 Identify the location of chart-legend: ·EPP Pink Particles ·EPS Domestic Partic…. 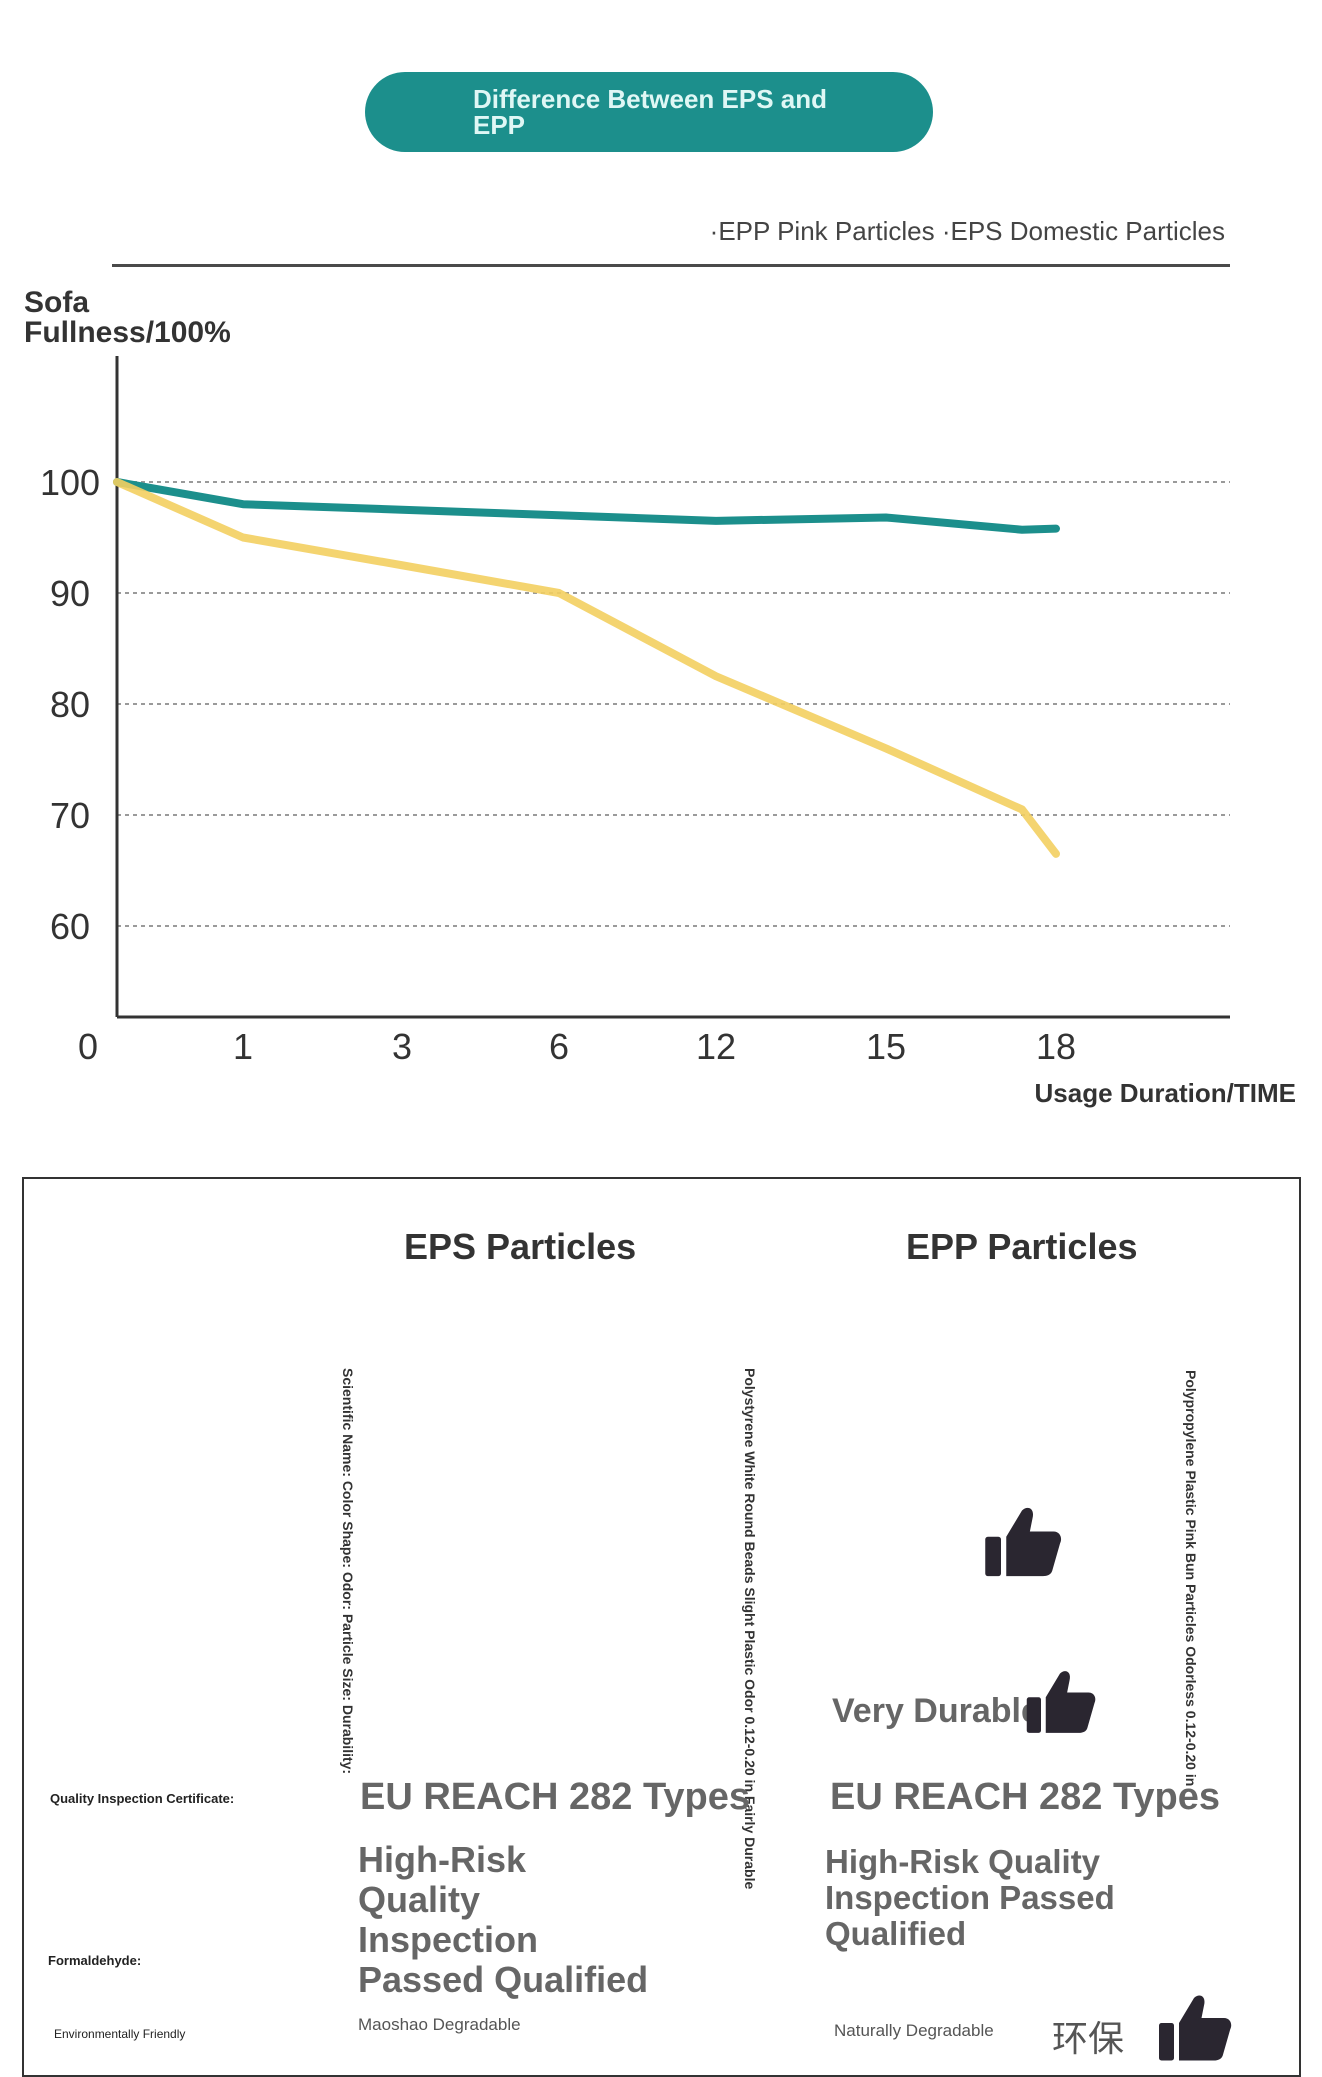
(967, 231).